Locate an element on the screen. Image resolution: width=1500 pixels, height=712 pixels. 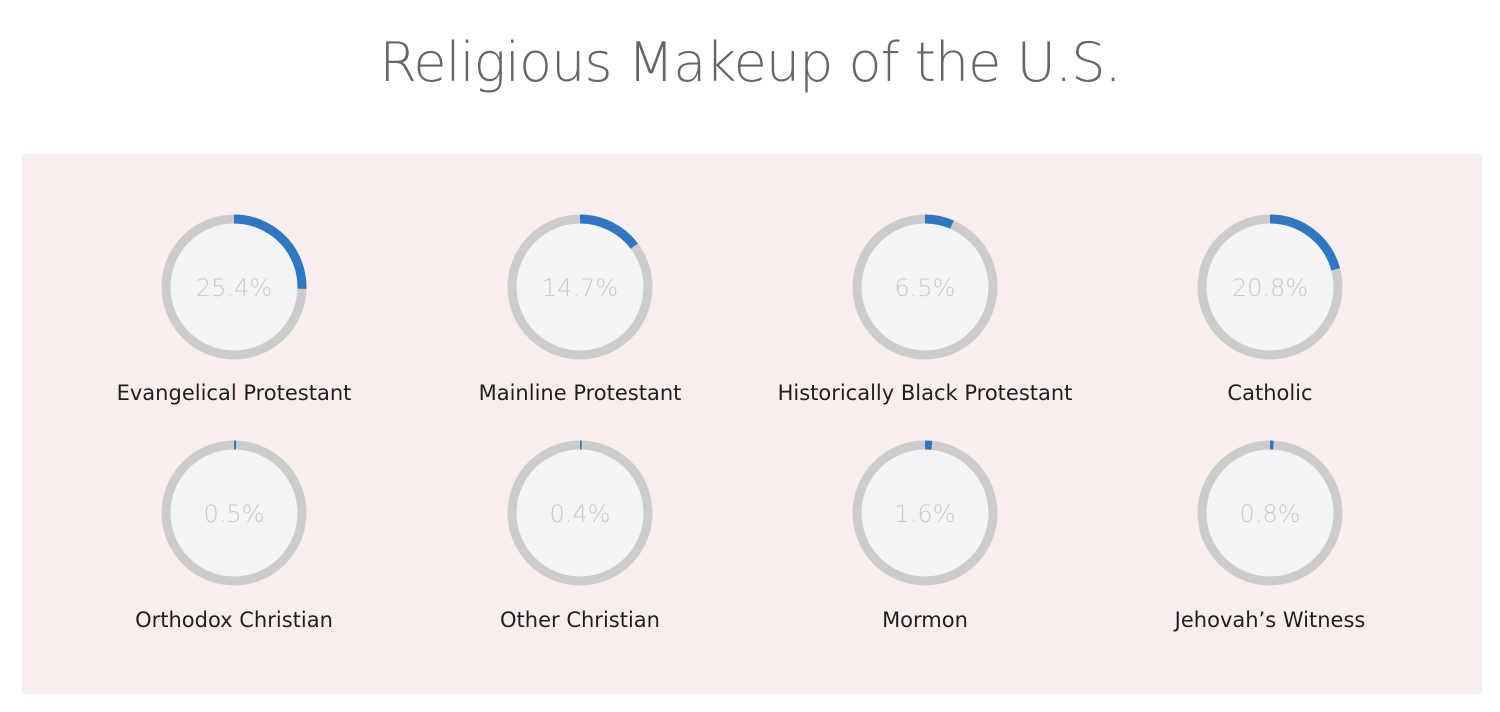
donut-item: 1.6% Mormon is located at coordinates (925, 536).